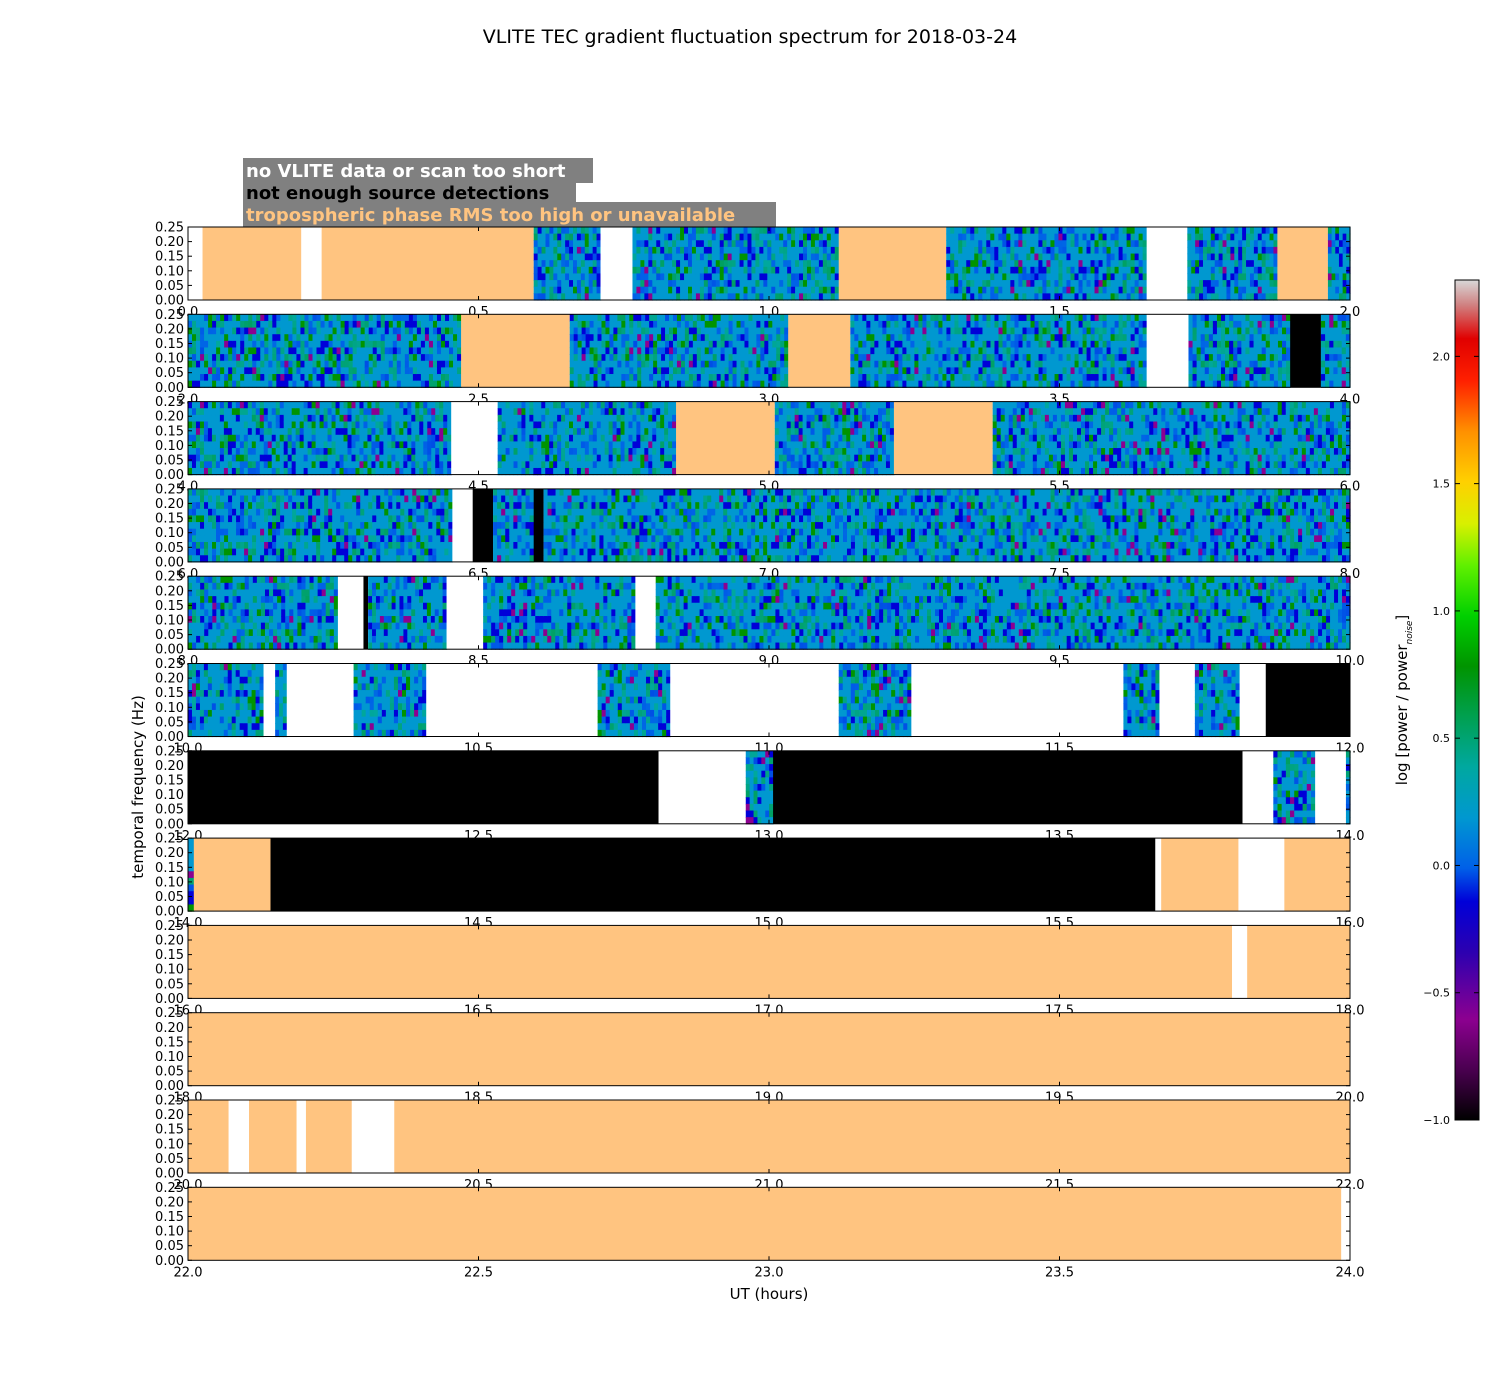  I want to click on colorbar-tick-label: 1.0, so click(1442, 611).